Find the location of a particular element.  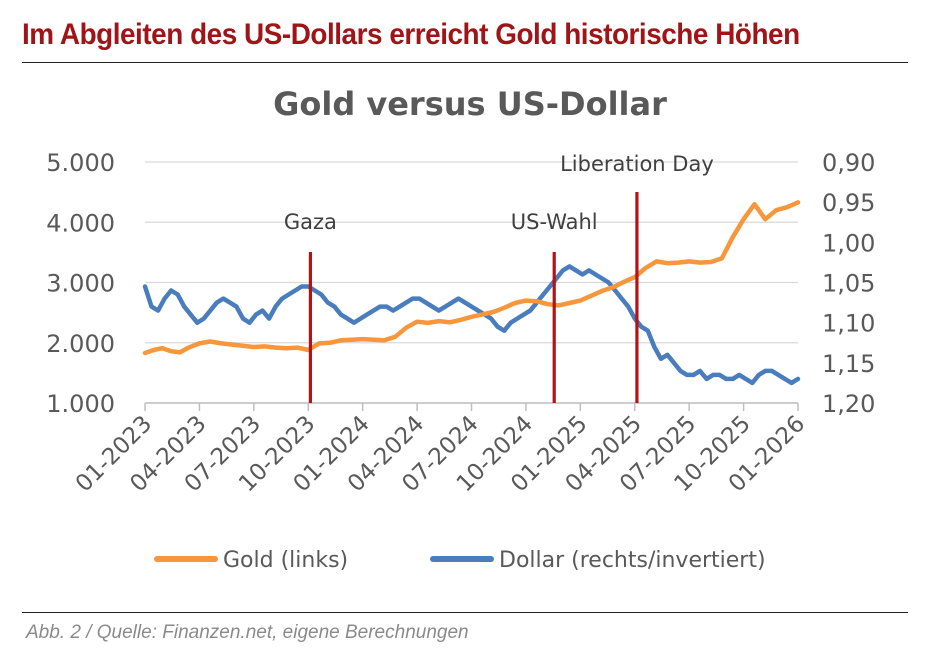

legend-label: Gold (links) is located at coordinates (285, 560).